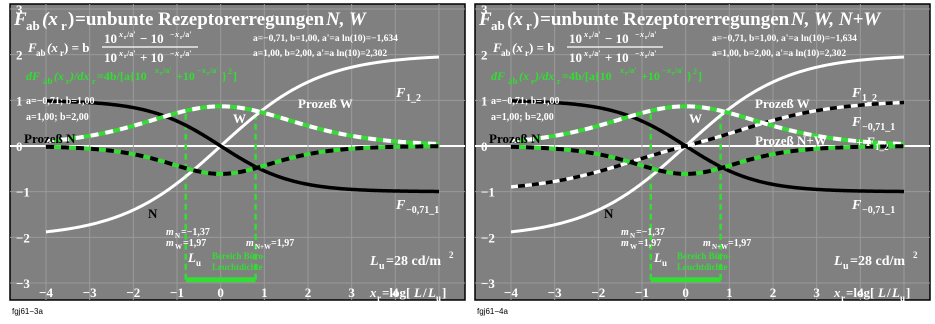 The height and width of the screenshot is (324, 935). I want to click on left-params-line1: a=−0,71, b=1,00, a'=a ln(10)=−1,634, so click(325, 38).